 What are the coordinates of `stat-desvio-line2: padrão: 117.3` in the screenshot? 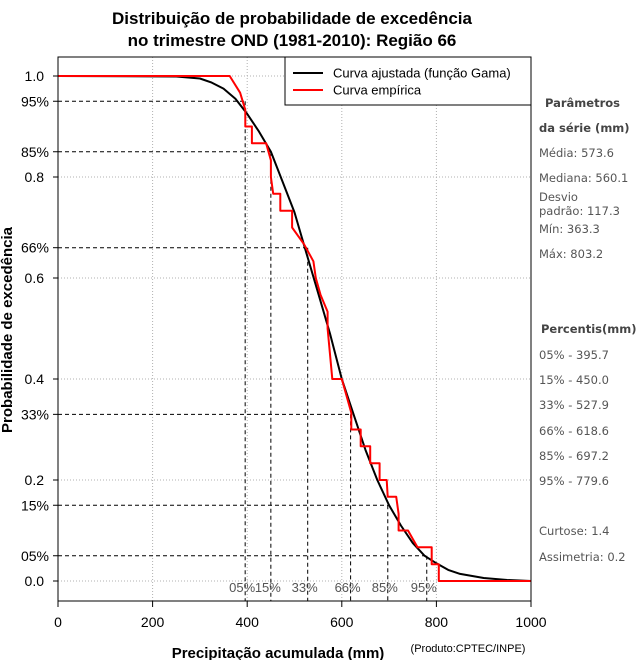 It's located at (579, 211).